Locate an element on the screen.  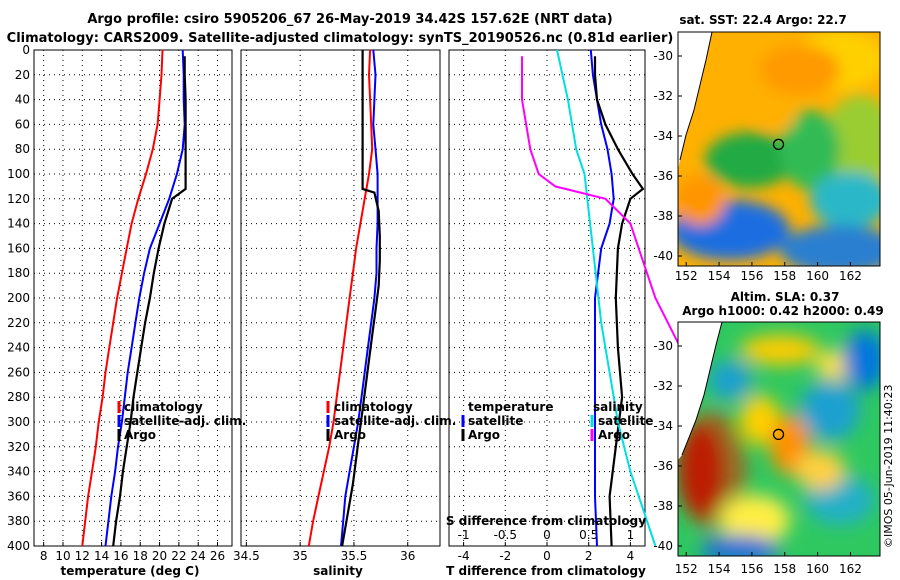
map-lat-label: -40 is located at coordinates (663, 546).